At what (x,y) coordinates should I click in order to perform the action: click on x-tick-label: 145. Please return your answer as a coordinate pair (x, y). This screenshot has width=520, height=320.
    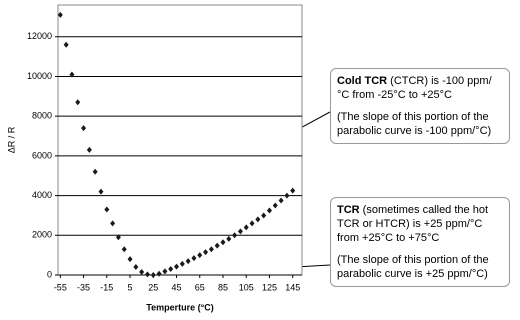
    Looking at the image, I should click on (292, 287).